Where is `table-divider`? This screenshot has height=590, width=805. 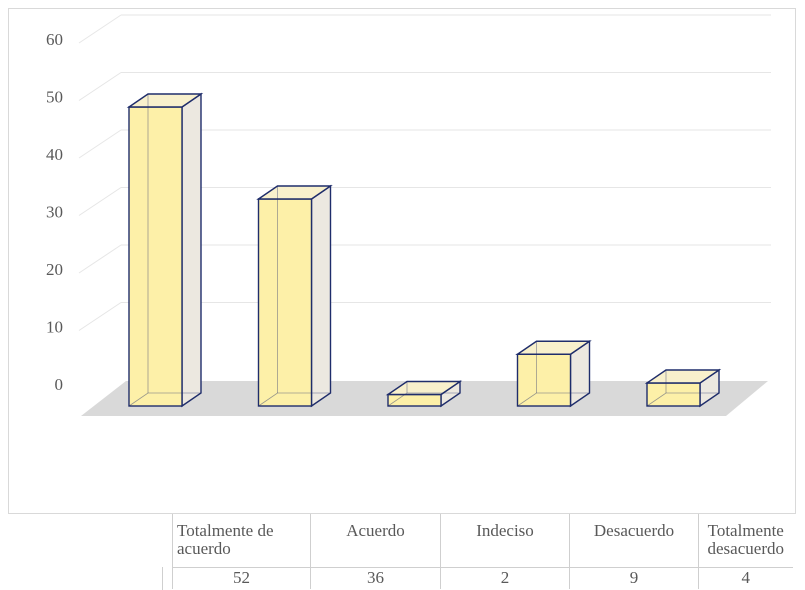 table-divider is located at coordinates (162, 578).